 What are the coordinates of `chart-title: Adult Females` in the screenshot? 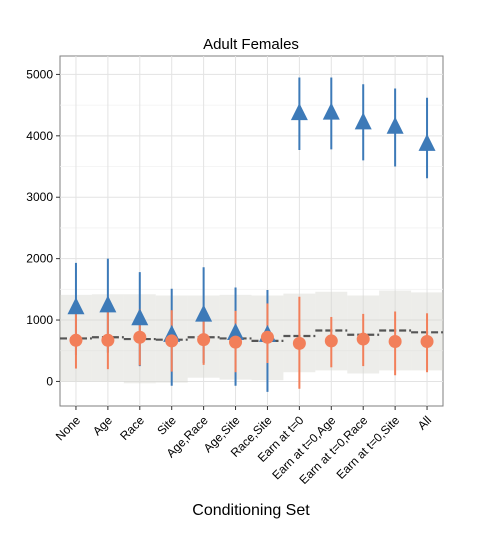 It's located at (251, 44).